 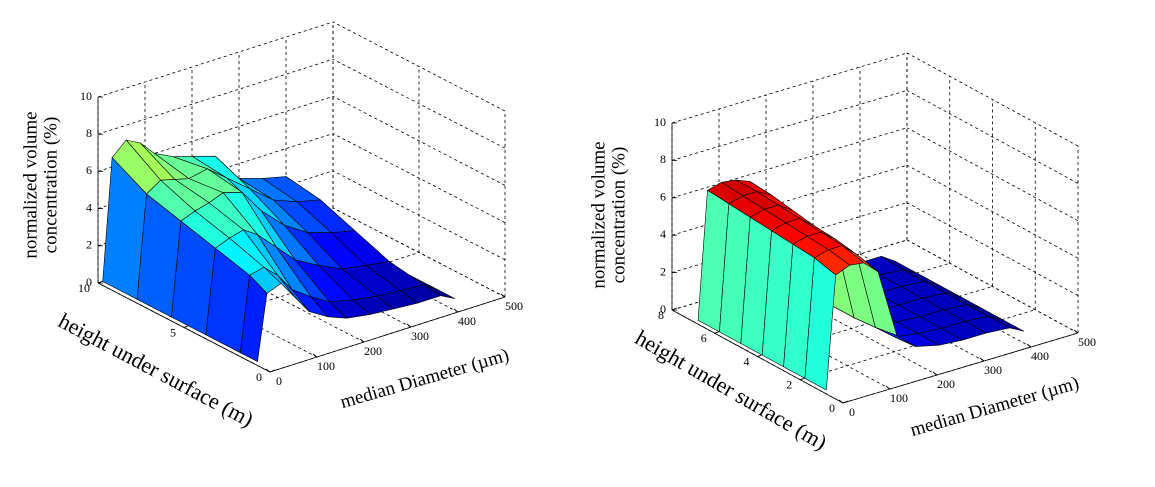 What do you see at coordinates (173, 332) in the screenshot?
I see `y-tick-label: 5` at bounding box center [173, 332].